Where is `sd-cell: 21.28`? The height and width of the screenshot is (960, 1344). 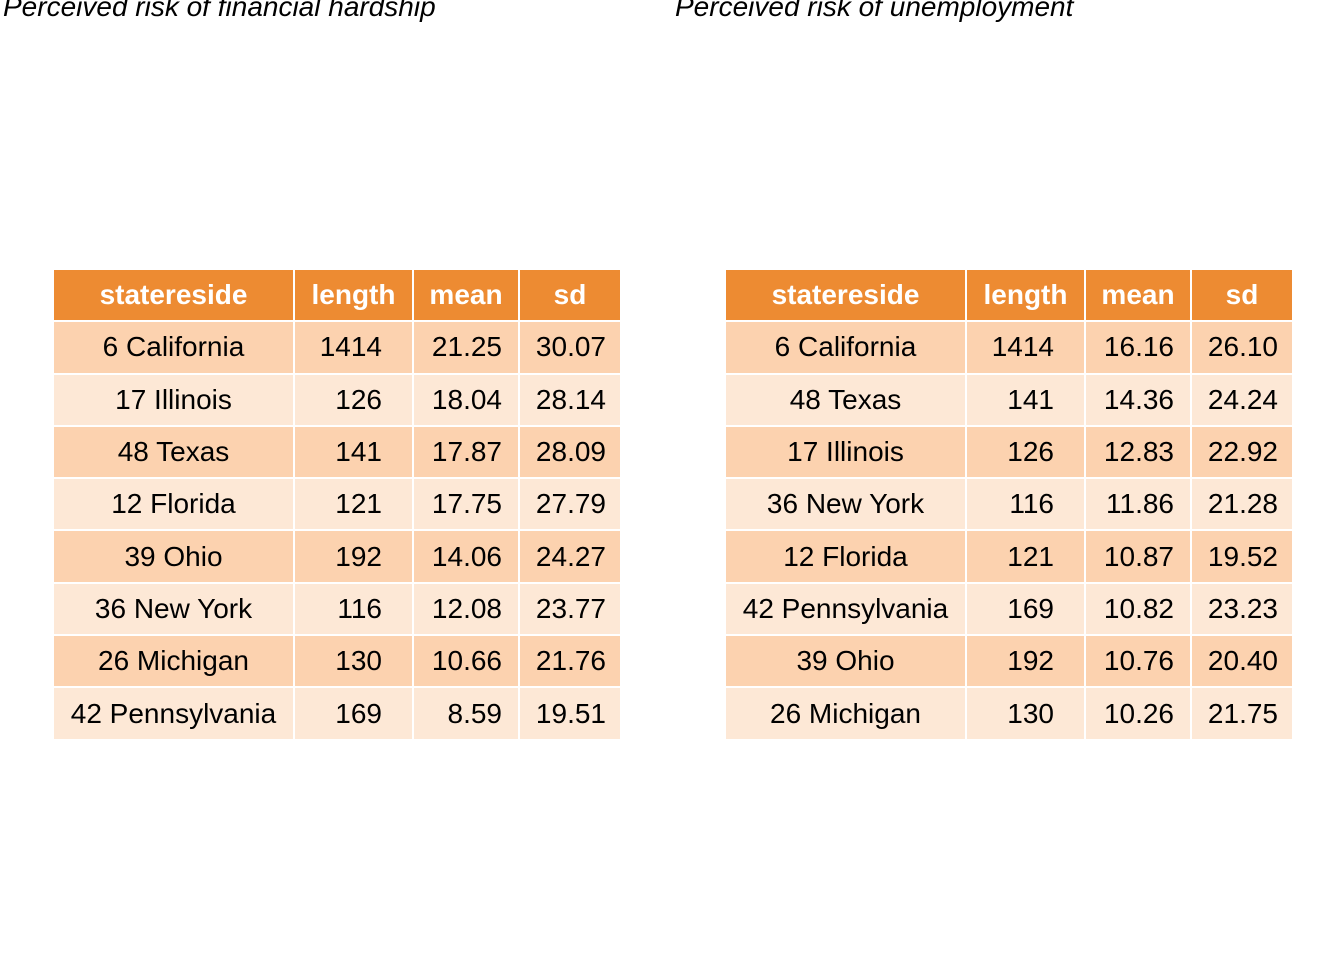
sd-cell: 21.28 is located at coordinates (1242, 504).